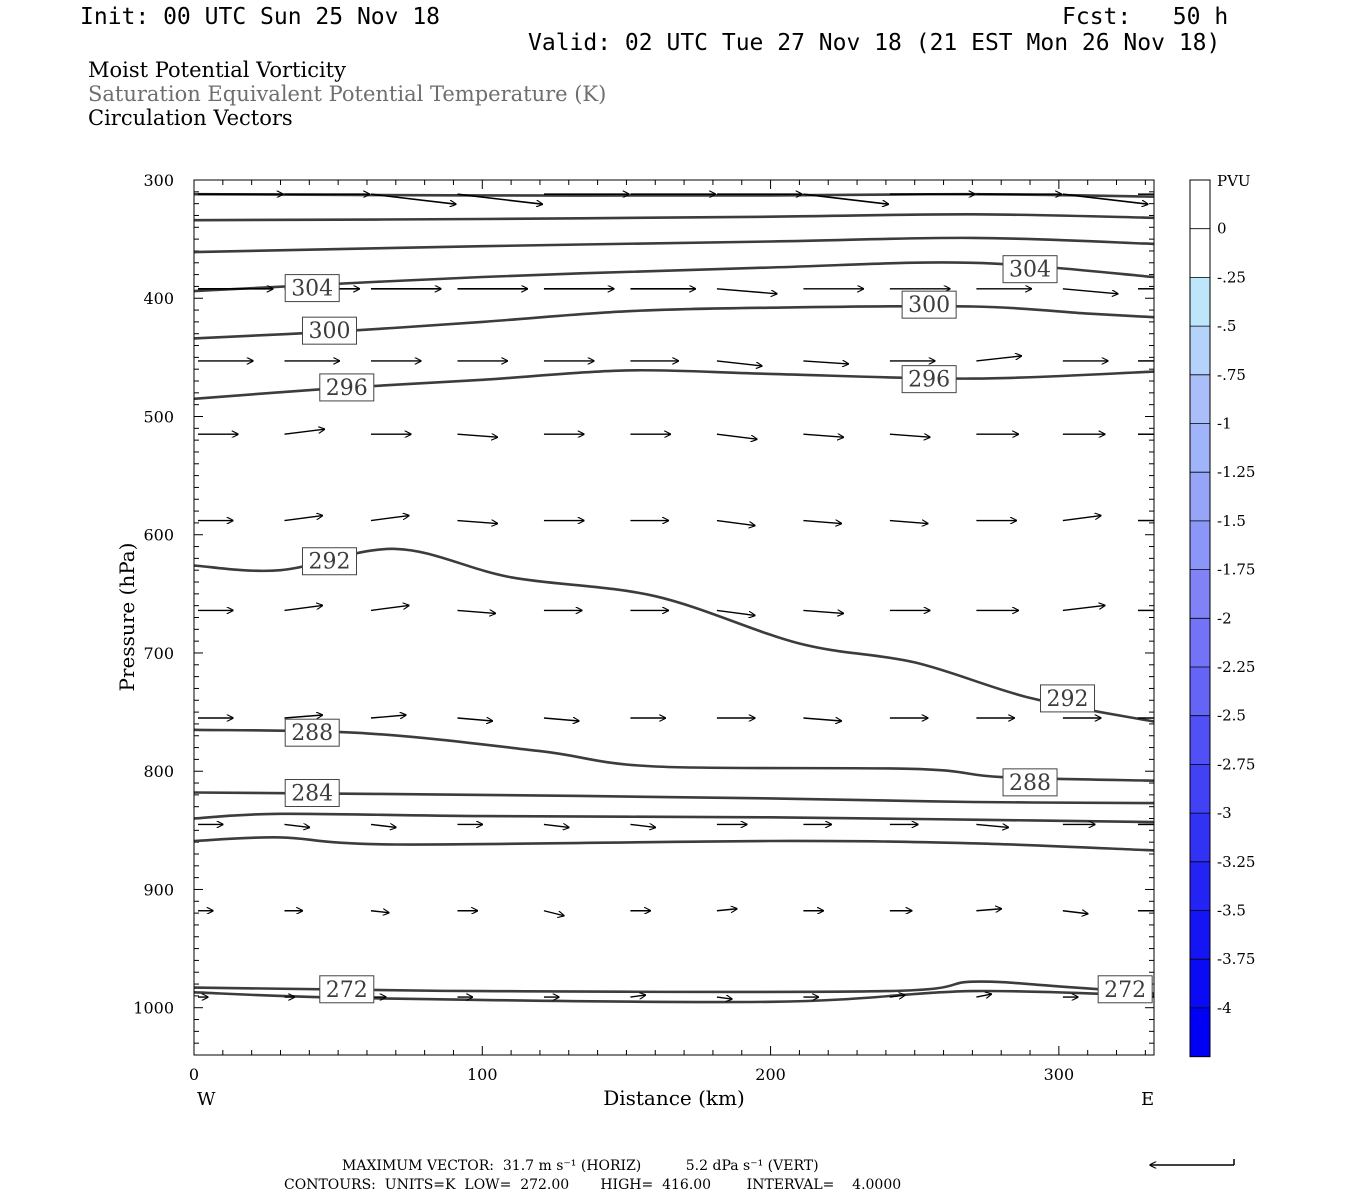  I want to click on colorbar-level-label: -1.75, so click(1236, 570).